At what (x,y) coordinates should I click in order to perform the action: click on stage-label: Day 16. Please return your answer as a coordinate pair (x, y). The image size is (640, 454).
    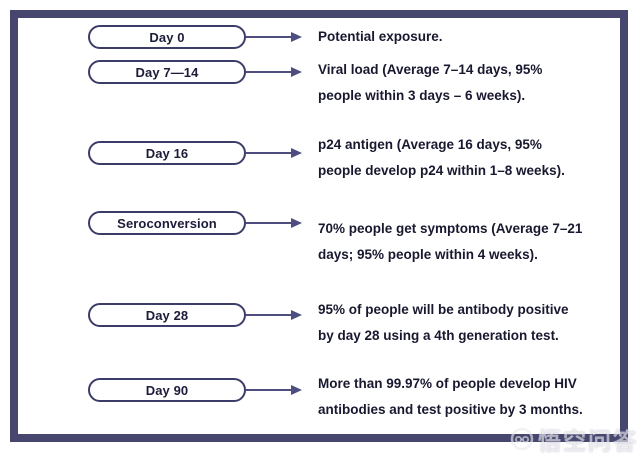
    Looking at the image, I should click on (167, 153).